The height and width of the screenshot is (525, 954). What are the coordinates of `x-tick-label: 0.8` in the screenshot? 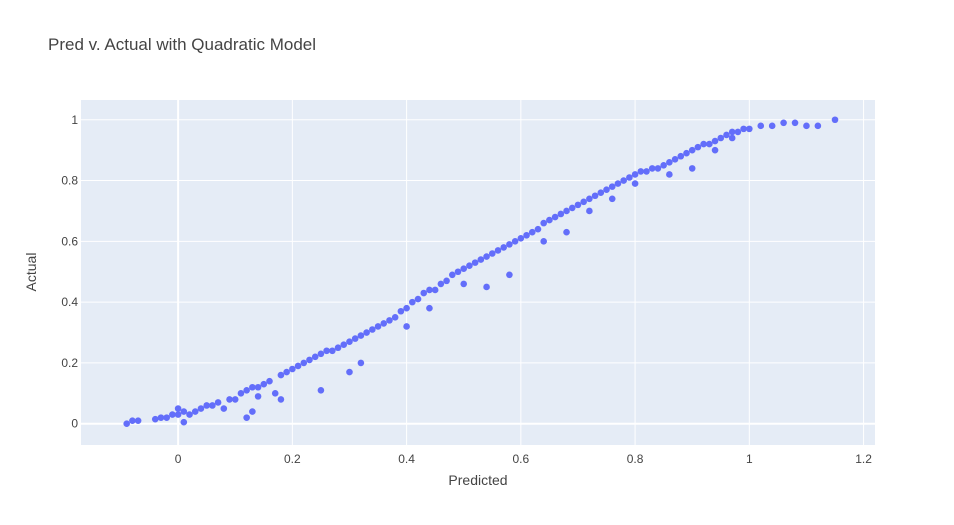 It's located at (635, 459).